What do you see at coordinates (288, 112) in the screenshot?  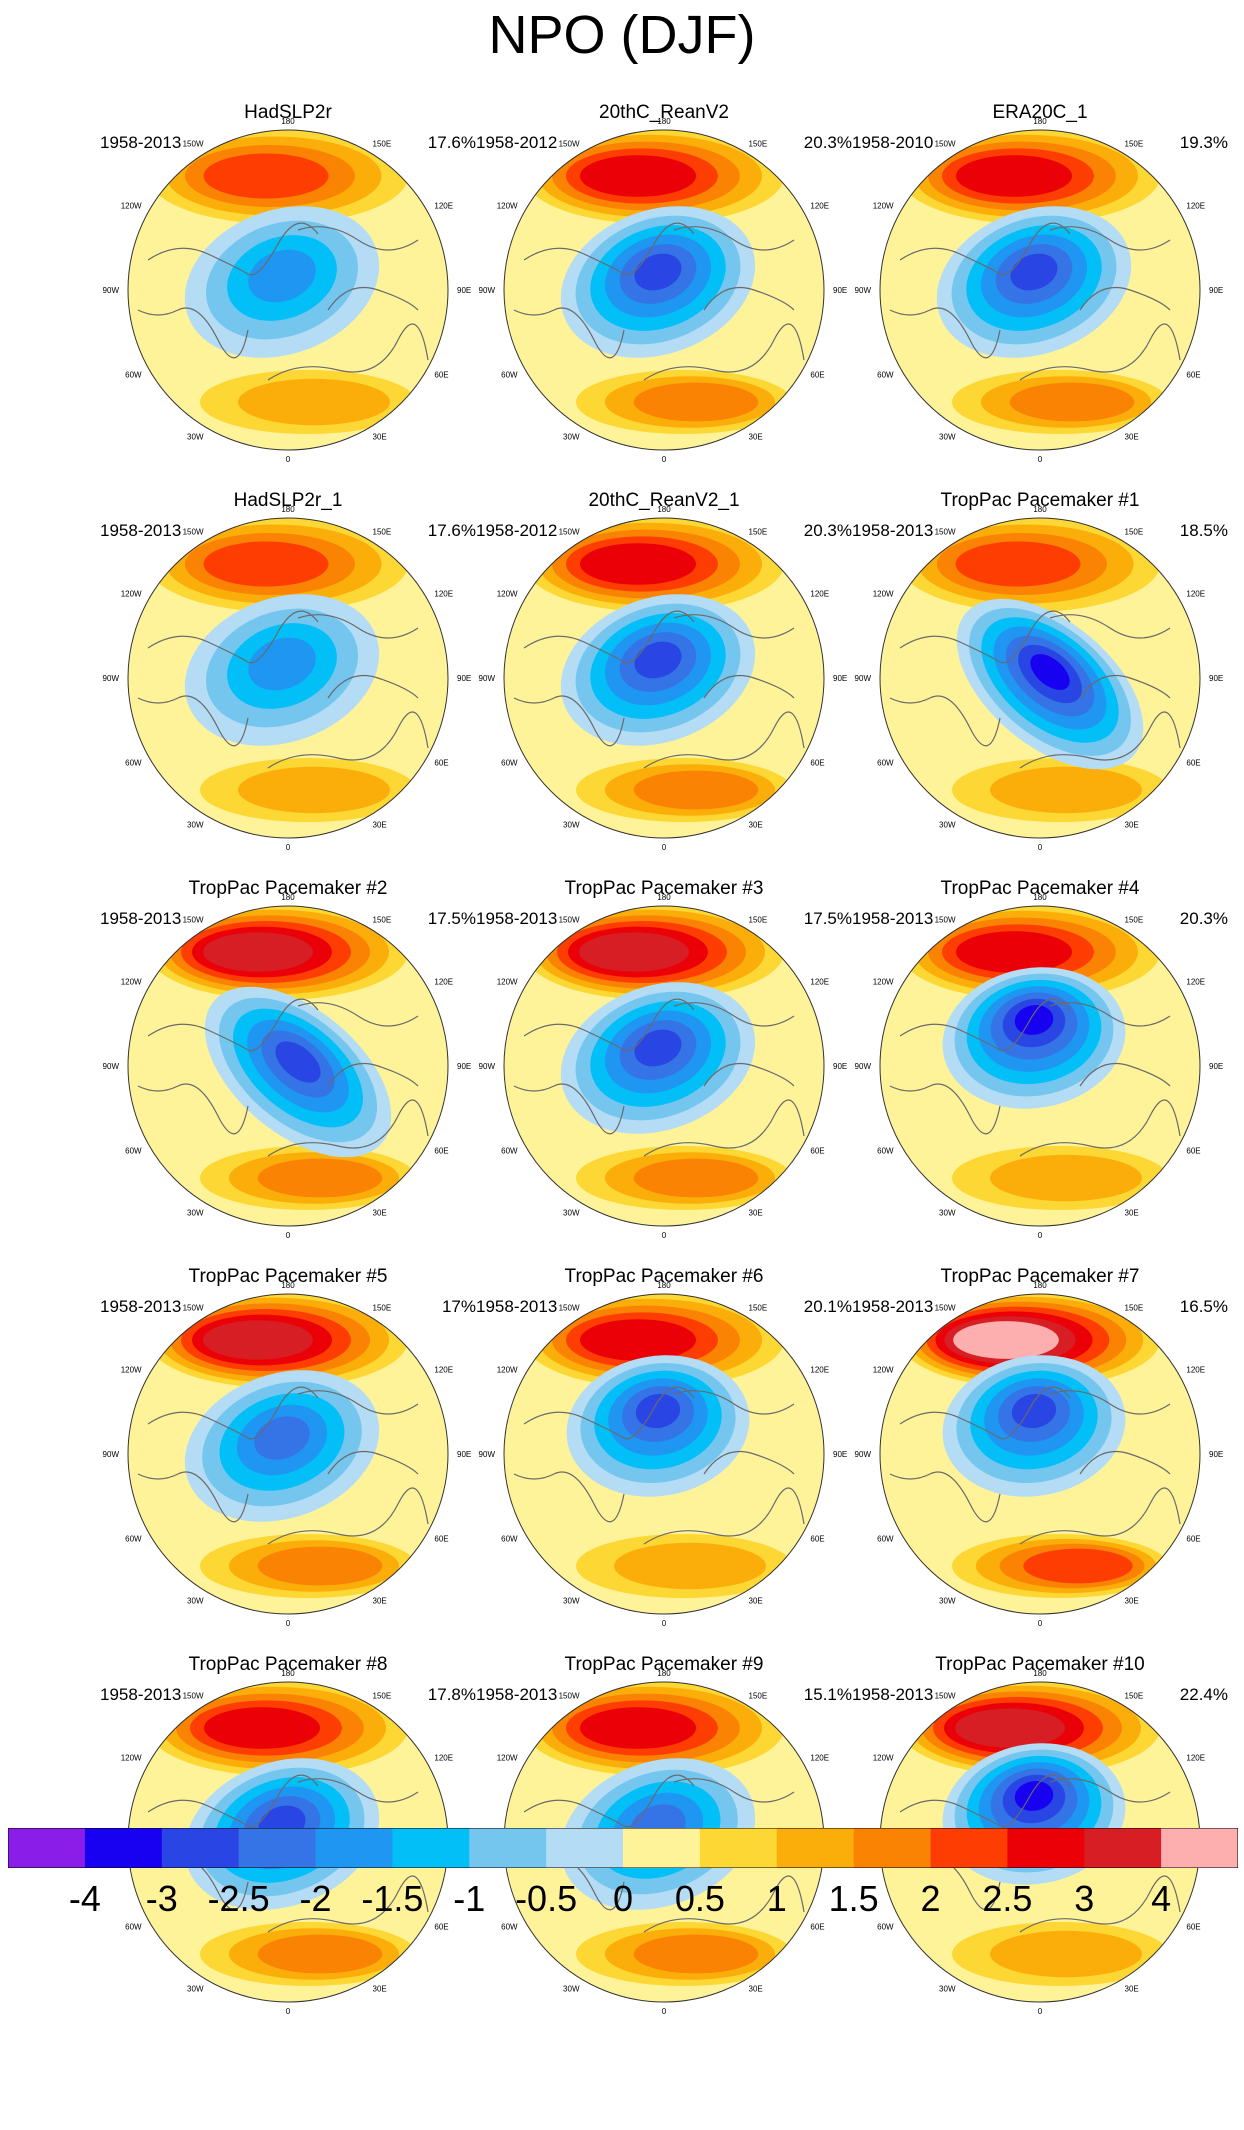 I see `panel-title: HadSLP2r` at bounding box center [288, 112].